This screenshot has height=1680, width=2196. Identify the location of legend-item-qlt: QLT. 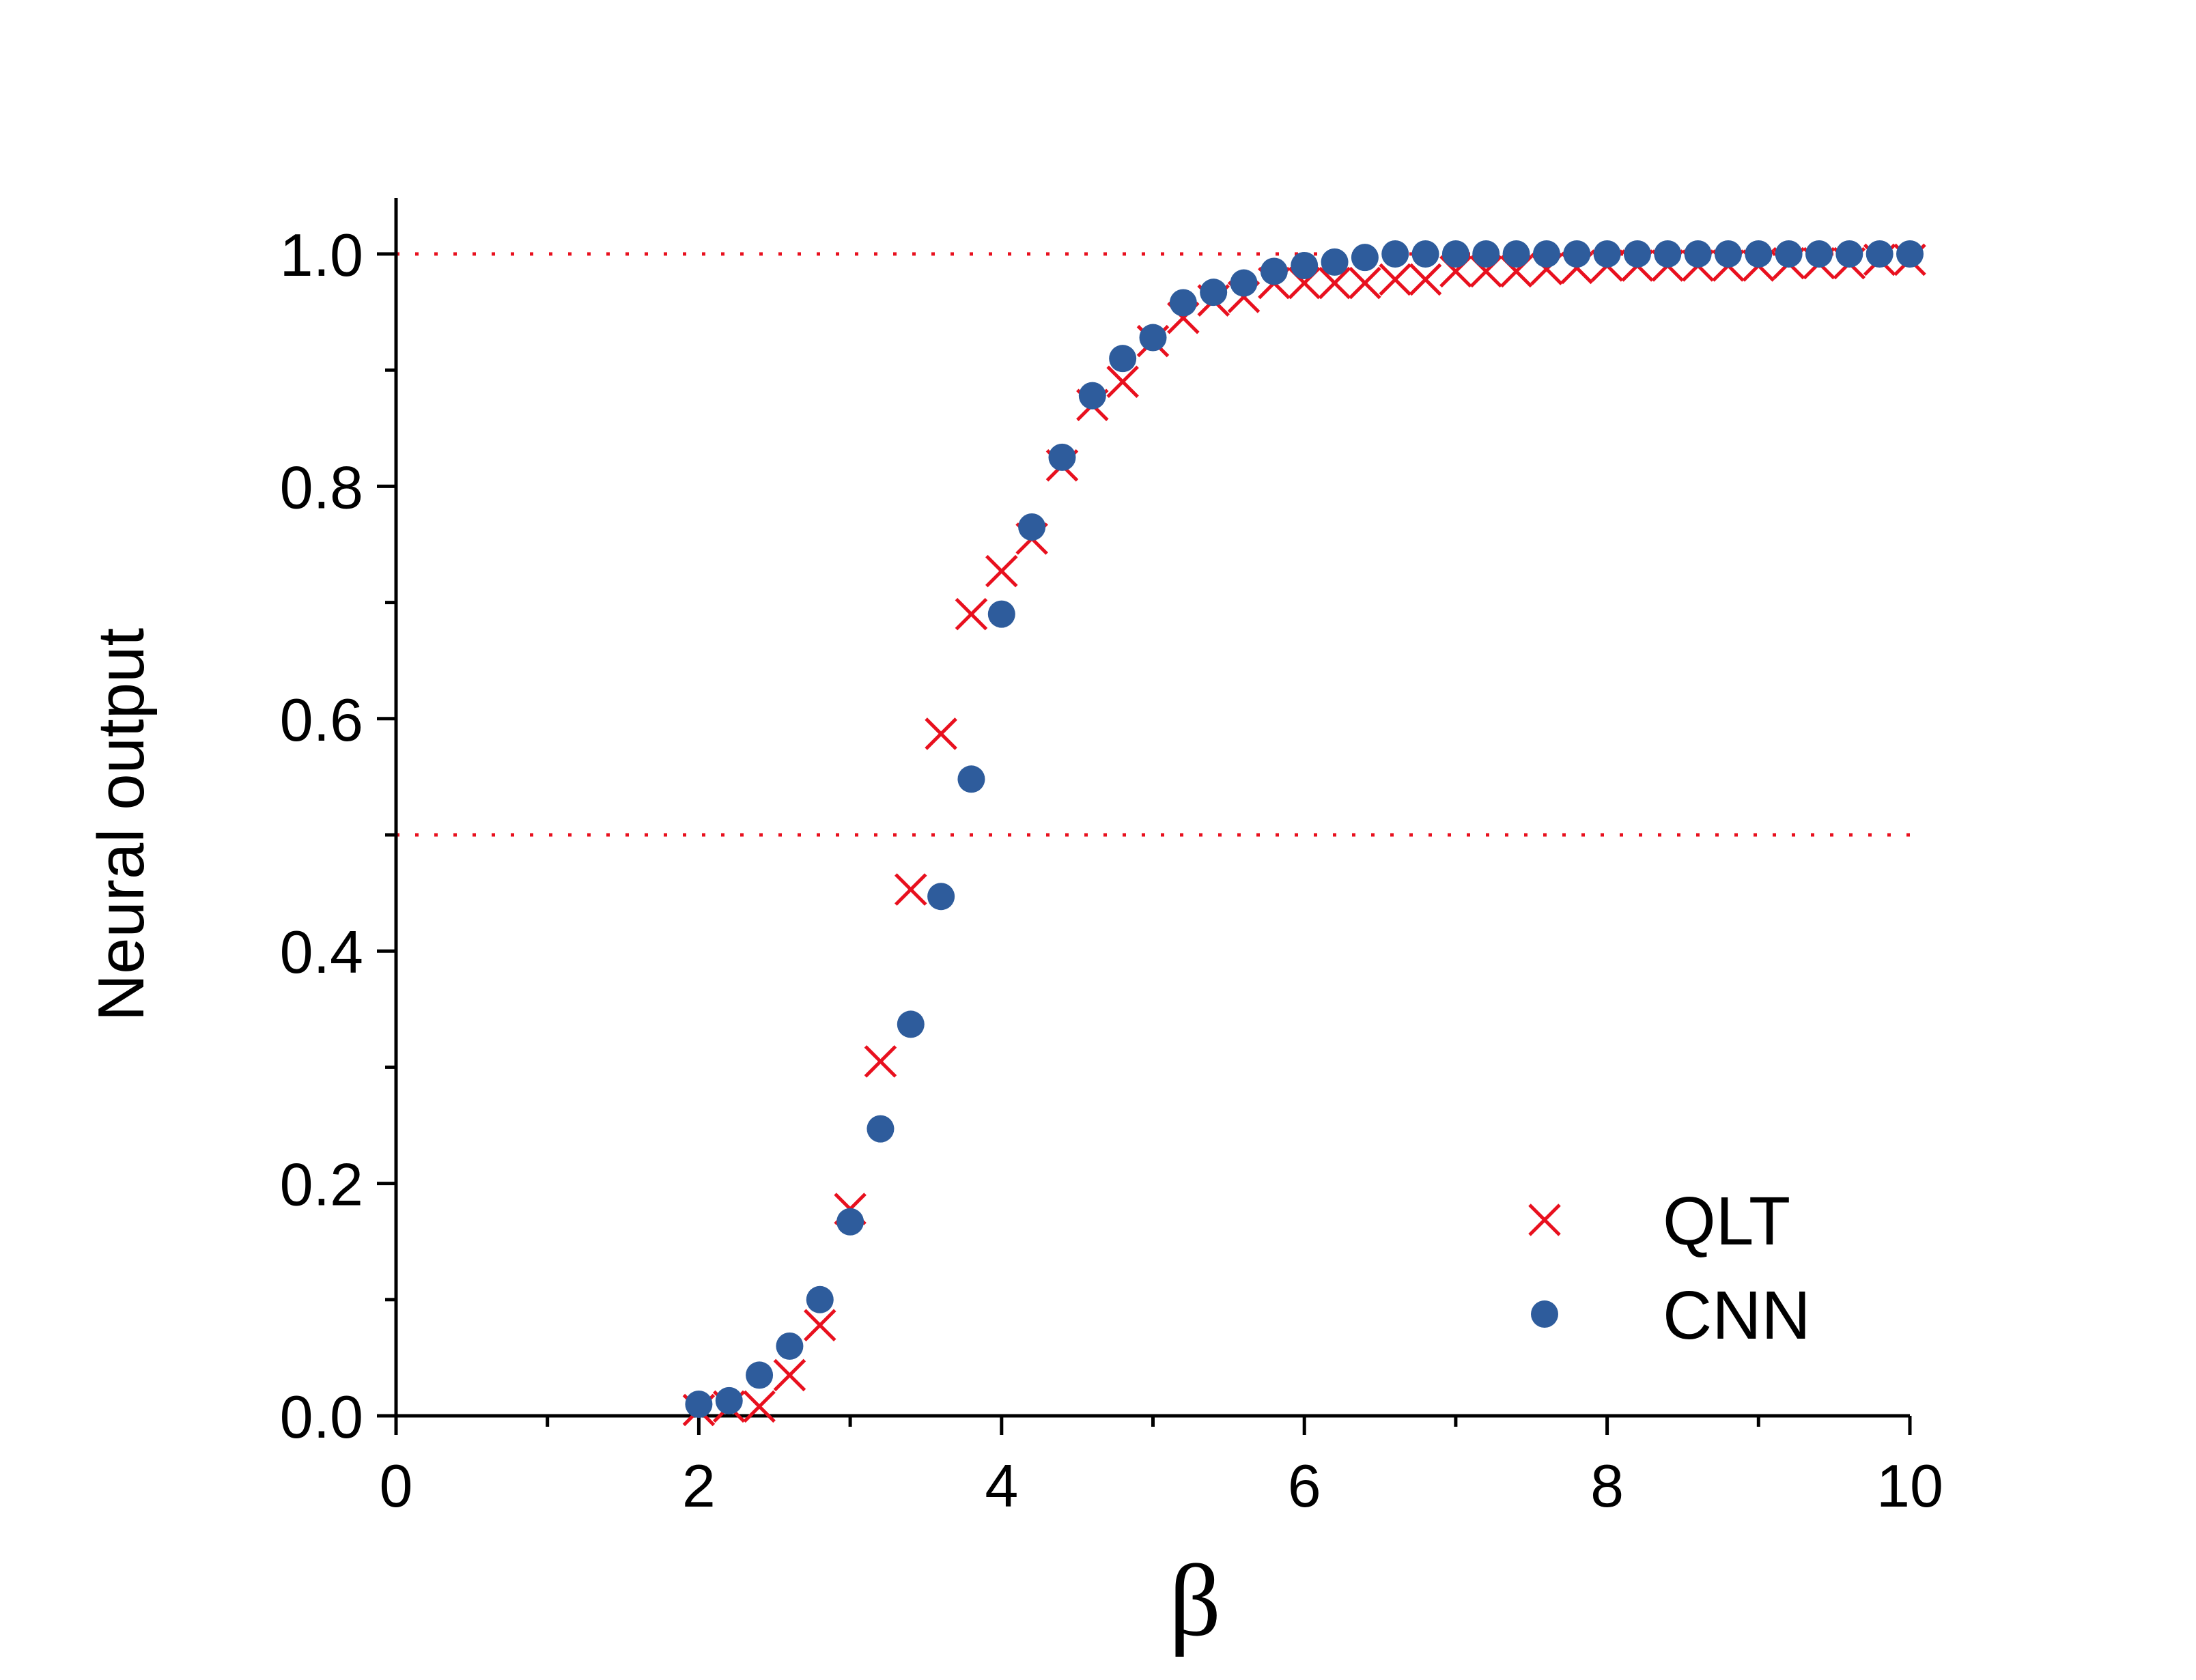
(1659, 1221).